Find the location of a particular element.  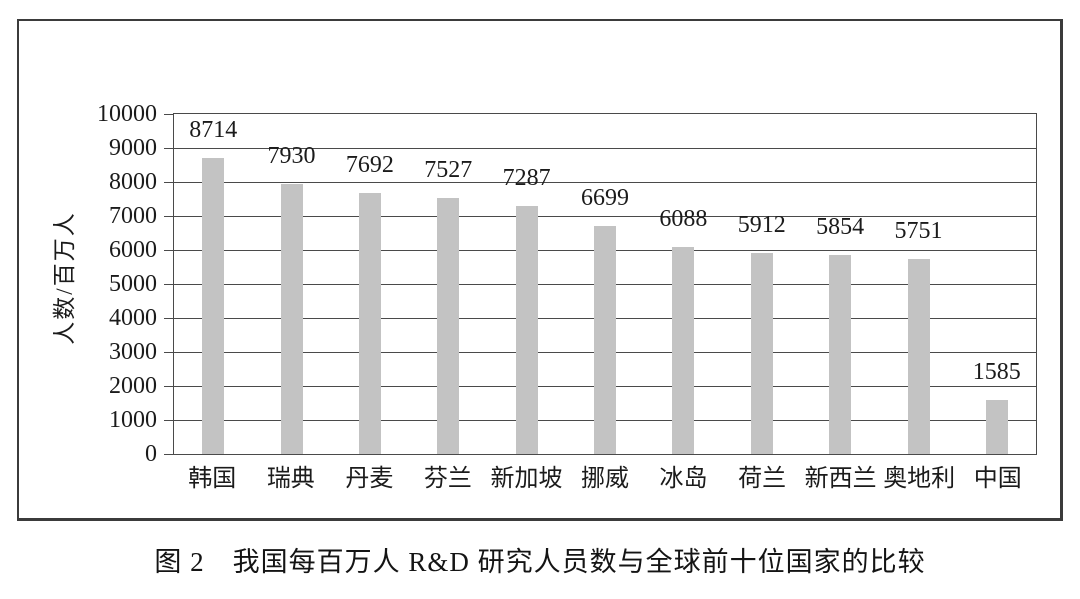

x-axis-label: 韩国 is located at coordinates (212, 479).